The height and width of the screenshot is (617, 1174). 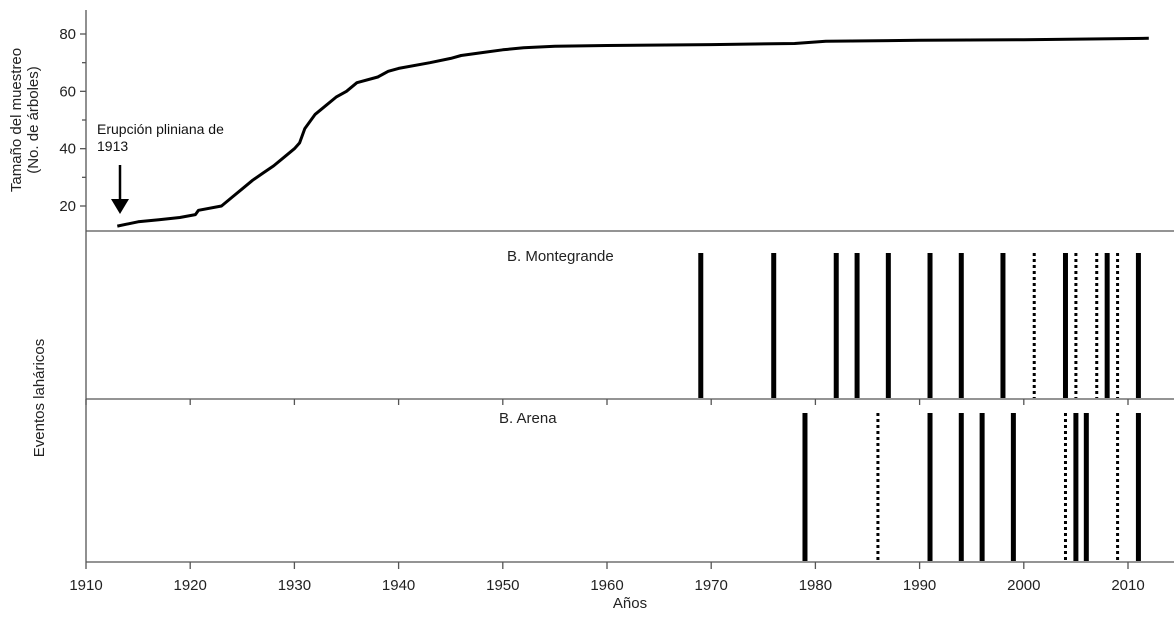 What do you see at coordinates (33, 120) in the screenshot?
I see `top-y-axis-title-line2: (No. de árboles)` at bounding box center [33, 120].